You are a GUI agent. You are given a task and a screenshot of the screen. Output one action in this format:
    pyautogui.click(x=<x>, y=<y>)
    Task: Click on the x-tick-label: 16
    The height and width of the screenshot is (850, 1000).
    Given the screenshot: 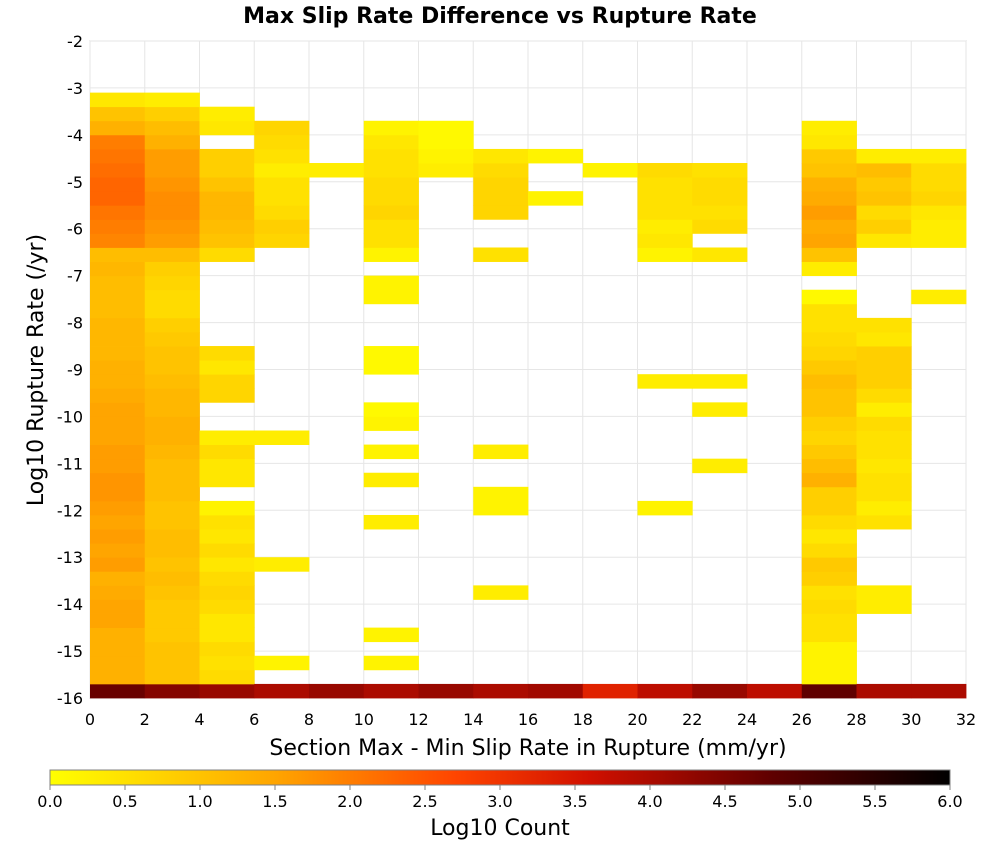 What is the action you would take?
    pyautogui.click(x=528, y=719)
    